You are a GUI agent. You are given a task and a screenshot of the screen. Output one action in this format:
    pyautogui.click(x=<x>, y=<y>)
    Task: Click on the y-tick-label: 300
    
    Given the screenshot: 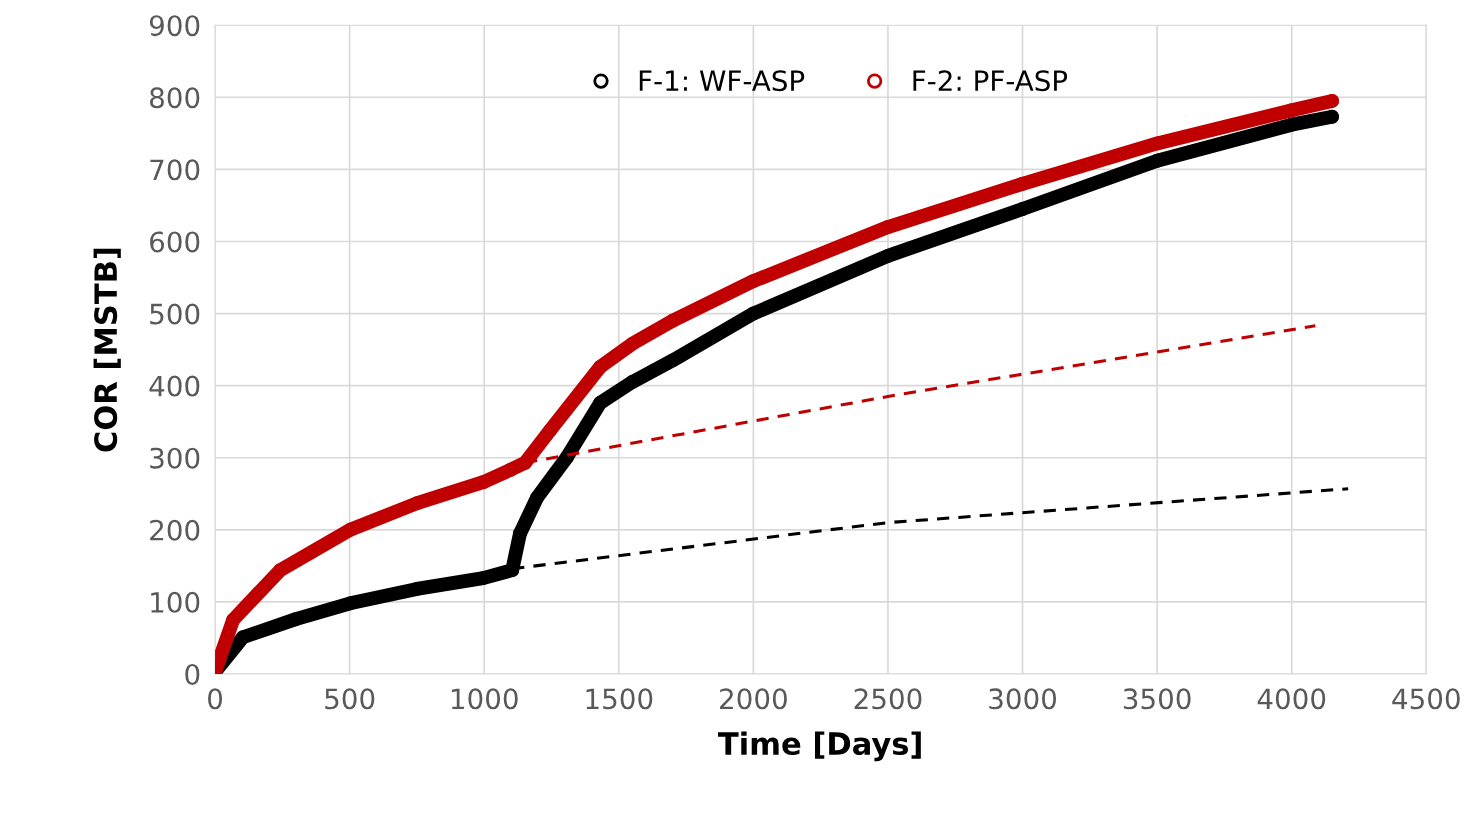 What is the action you would take?
    pyautogui.click(x=175, y=458)
    